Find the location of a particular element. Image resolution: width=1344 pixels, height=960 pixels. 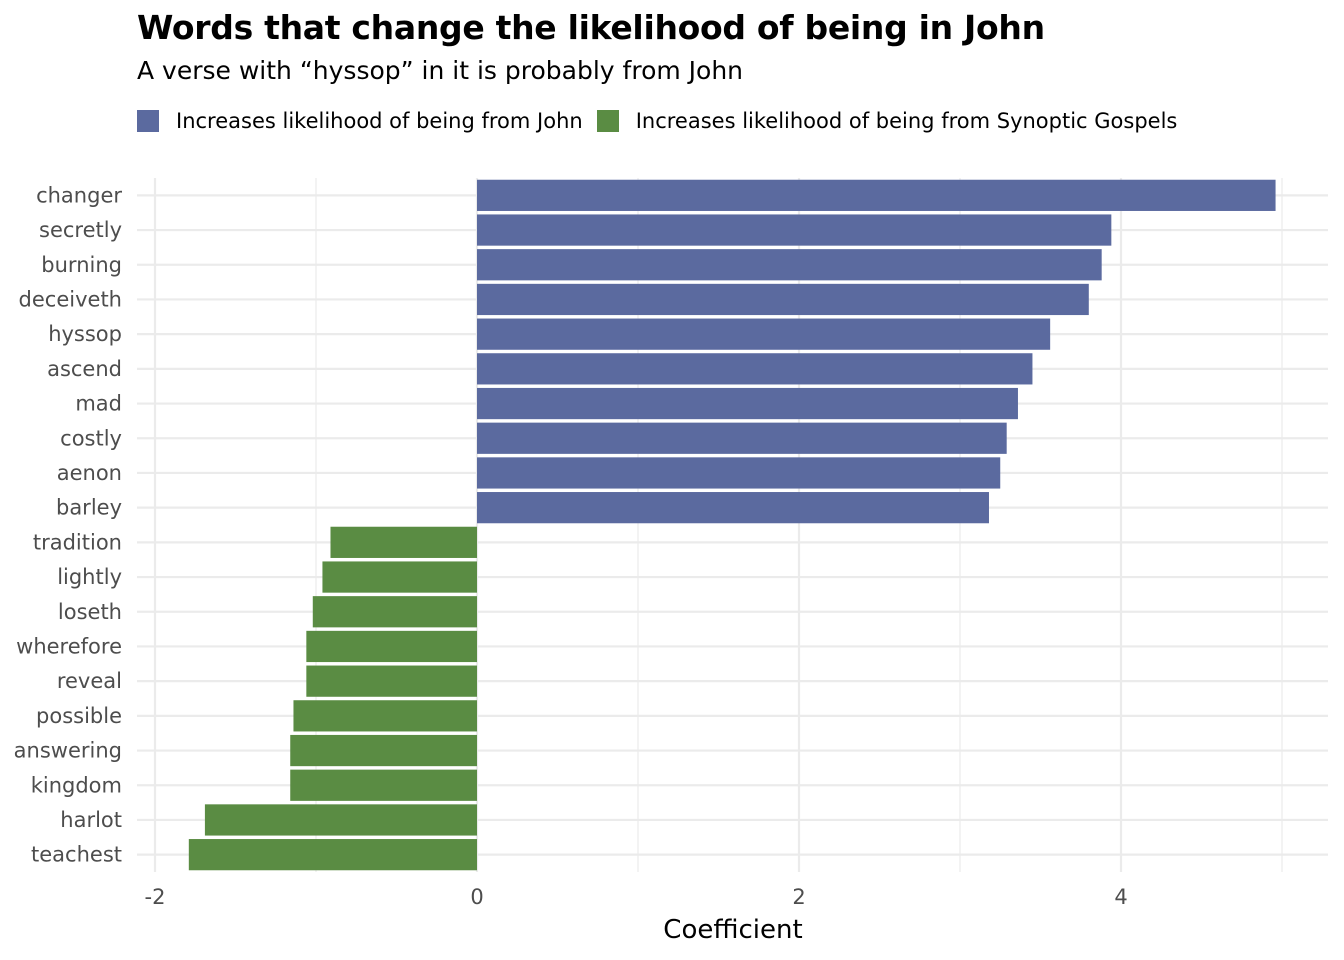

y-tick-label-changer: changer is located at coordinates (79, 195).